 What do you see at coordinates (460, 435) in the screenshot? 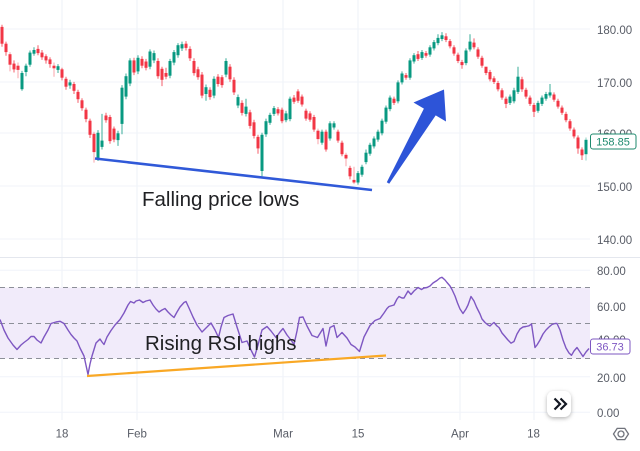
I see `svg-text: Apr` at bounding box center [460, 435].